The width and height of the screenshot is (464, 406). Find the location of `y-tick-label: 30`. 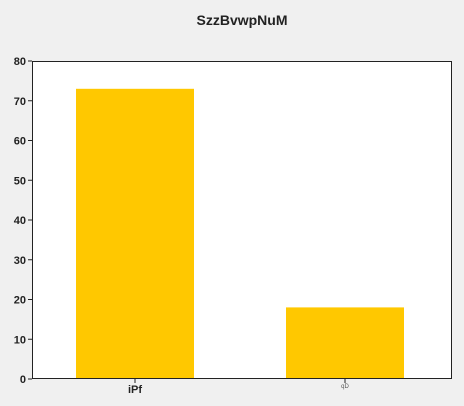

y-tick-label: 30 is located at coordinates (20, 261).